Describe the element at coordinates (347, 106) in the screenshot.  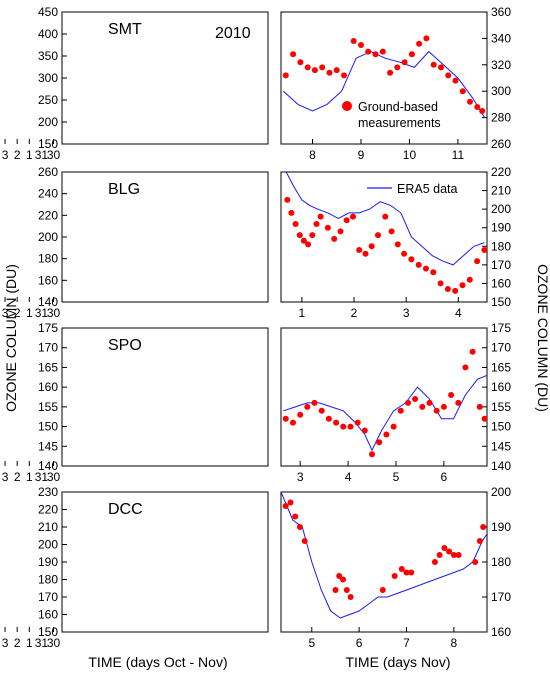
I see `legend-measurements-marker` at that location.